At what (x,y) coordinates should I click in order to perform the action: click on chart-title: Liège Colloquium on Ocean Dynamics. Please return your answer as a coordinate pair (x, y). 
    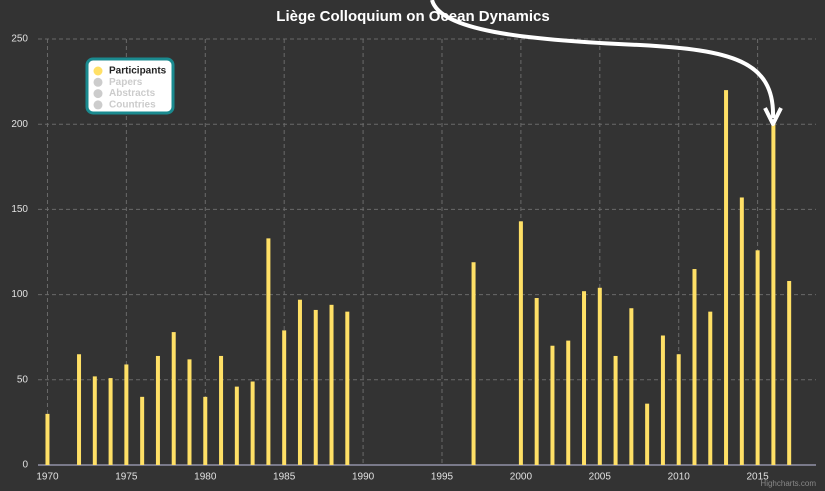
    Looking at the image, I should click on (412, 16).